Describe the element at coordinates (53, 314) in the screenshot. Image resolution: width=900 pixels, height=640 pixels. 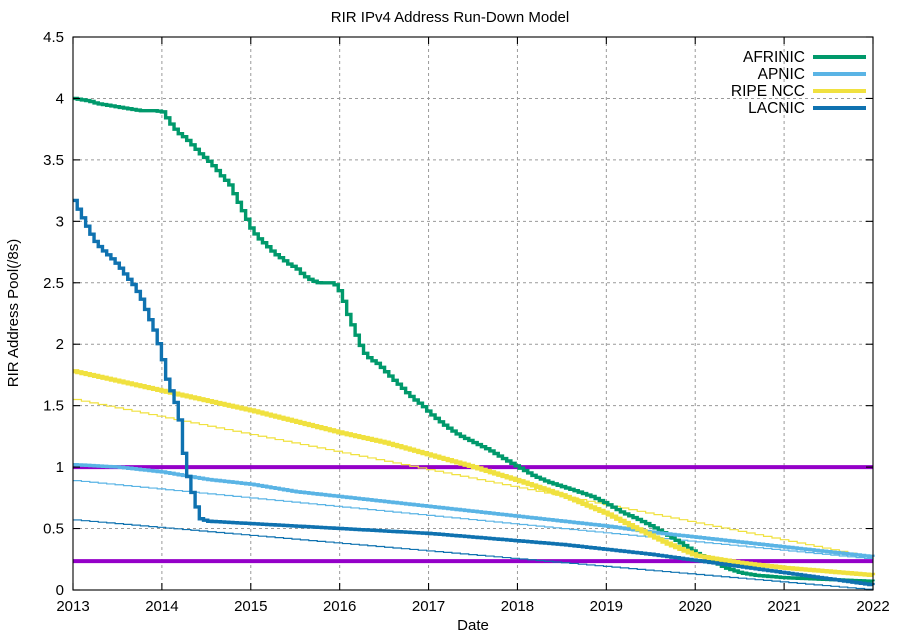
I see `y-axis-tick-labels: 0 0.5 1 1.5 2 2.5 3 3.5 4 4.5` at that location.